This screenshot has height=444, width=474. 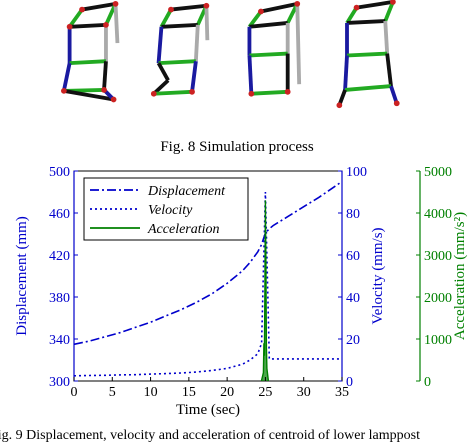 What do you see at coordinates (59, 382) in the screenshot?
I see `left-tick-label: 300` at bounding box center [59, 382].